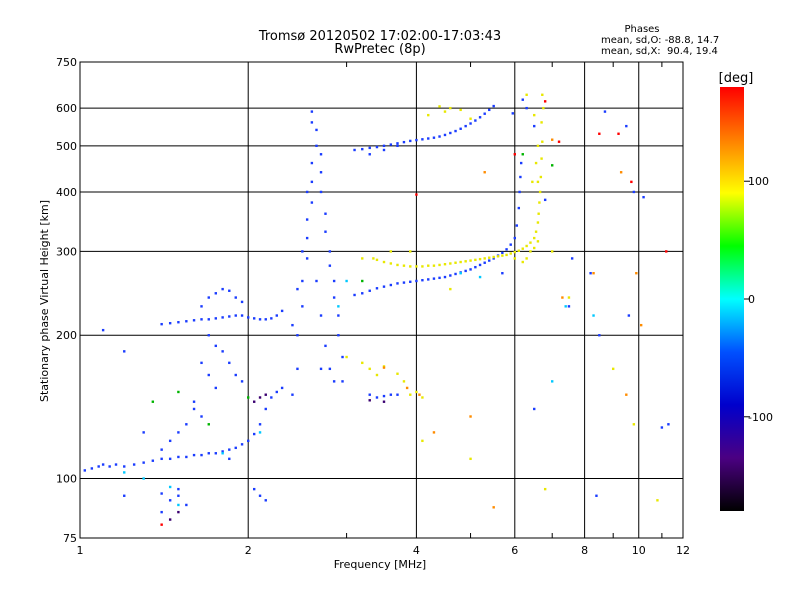 The width and height of the screenshot is (800, 600). What do you see at coordinates (66, 479) in the screenshot?
I see `y-tick-label: 100` at bounding box center [66, 479].